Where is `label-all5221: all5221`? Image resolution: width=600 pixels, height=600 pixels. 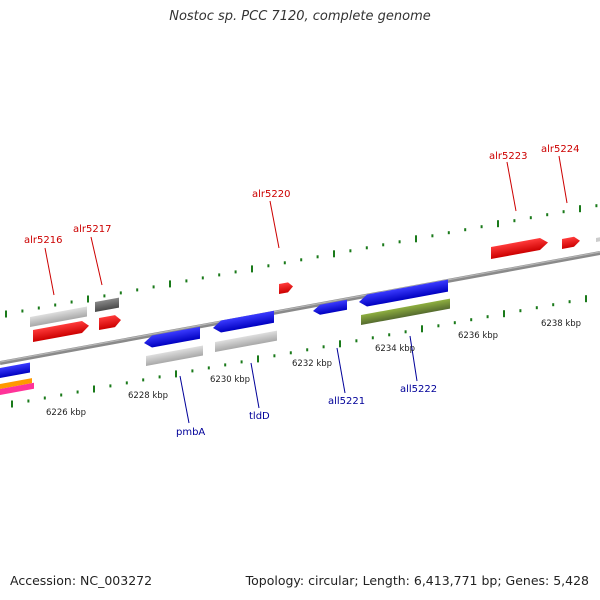 label-all5221: all5221 is located at coordinates (346, 401).